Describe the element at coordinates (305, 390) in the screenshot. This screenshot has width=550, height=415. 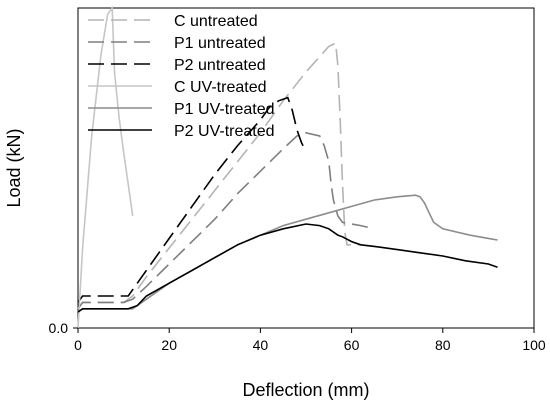
I see `x-axis-label: Deflection (mm)` at that location.